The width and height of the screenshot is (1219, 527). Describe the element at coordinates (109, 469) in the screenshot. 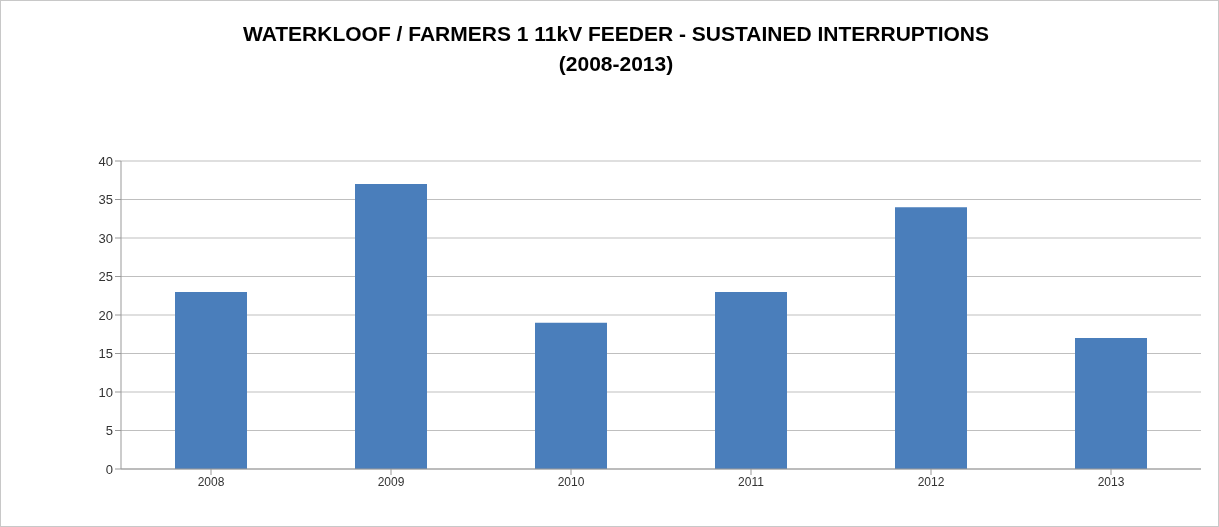

I see `y-tick-label: 0` at that location.